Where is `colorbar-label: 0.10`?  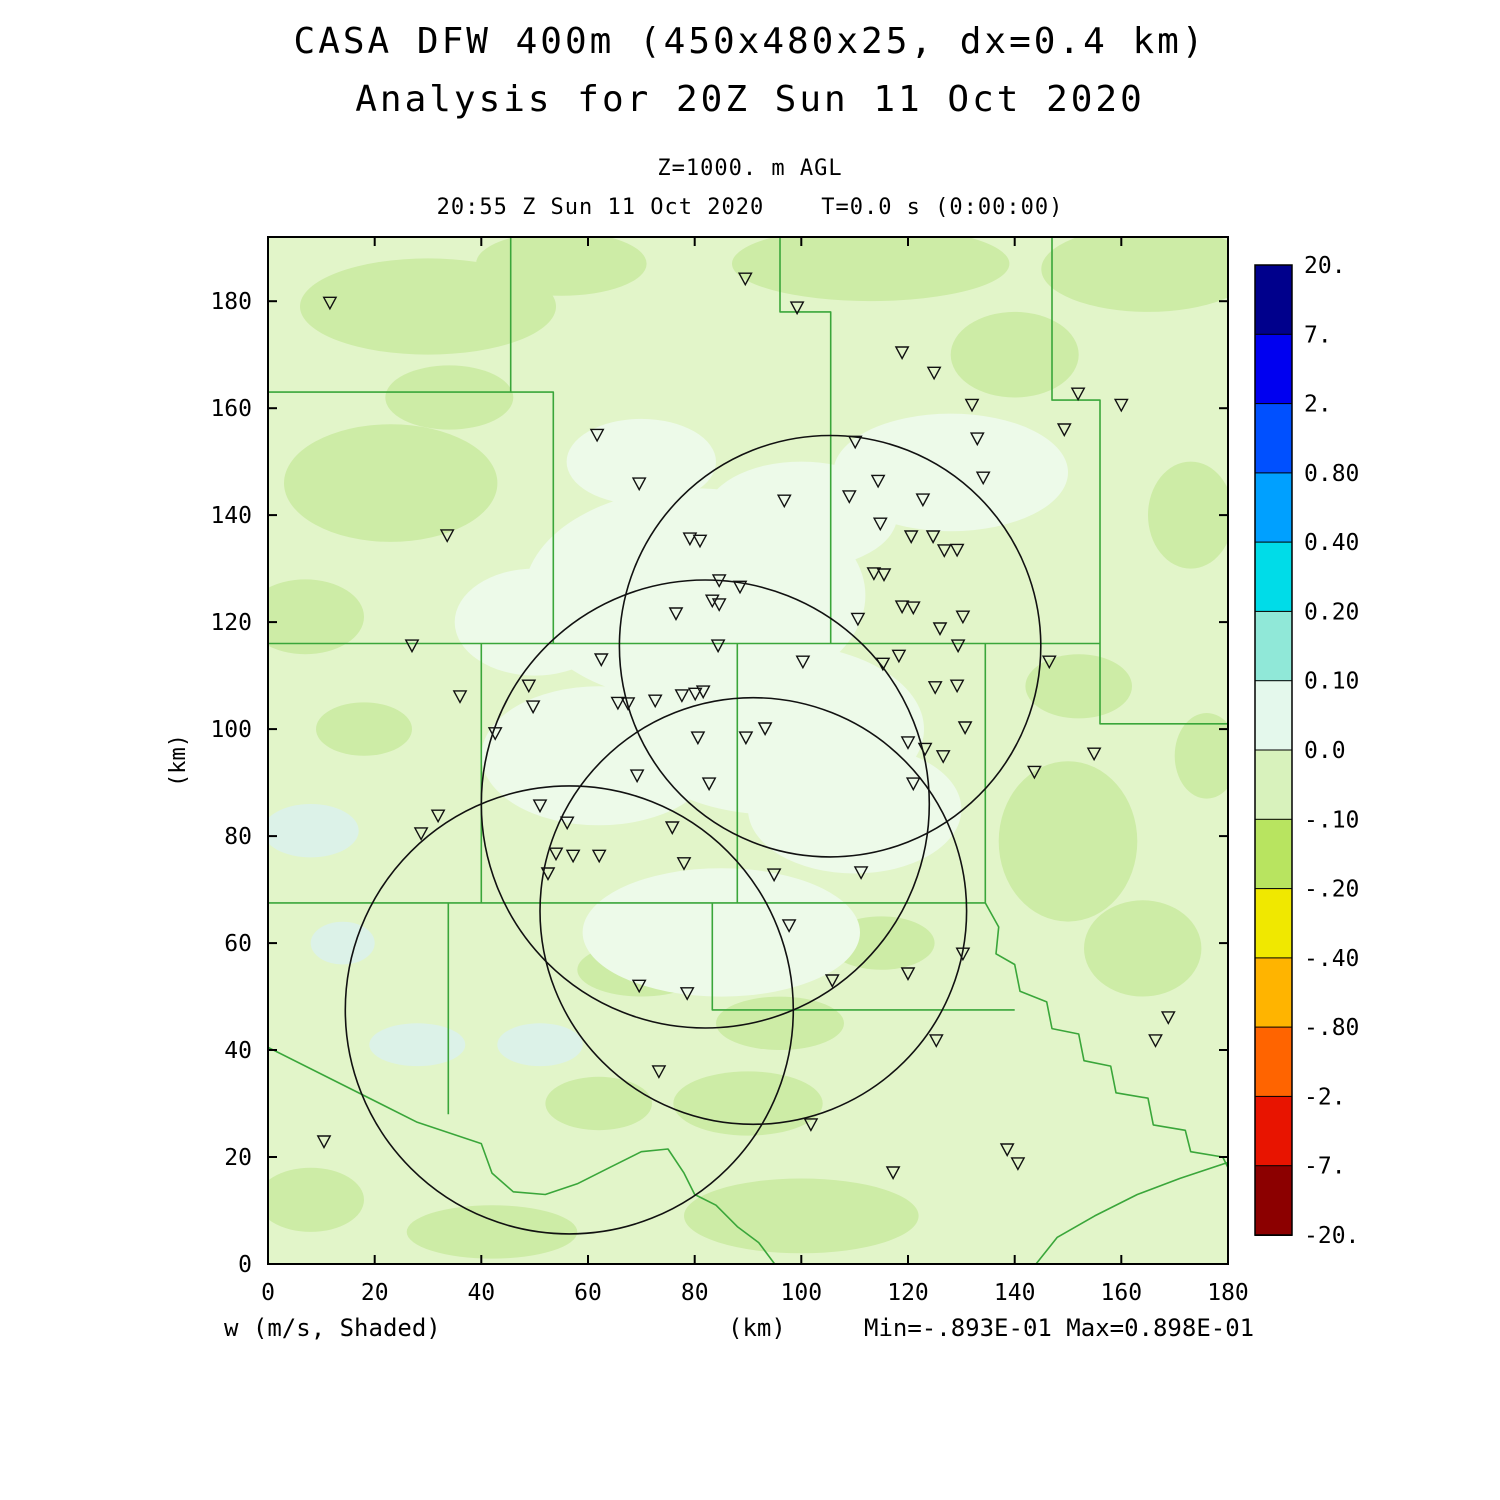
colorbar-label: 0.10 is located at coordinates (1331, 682).